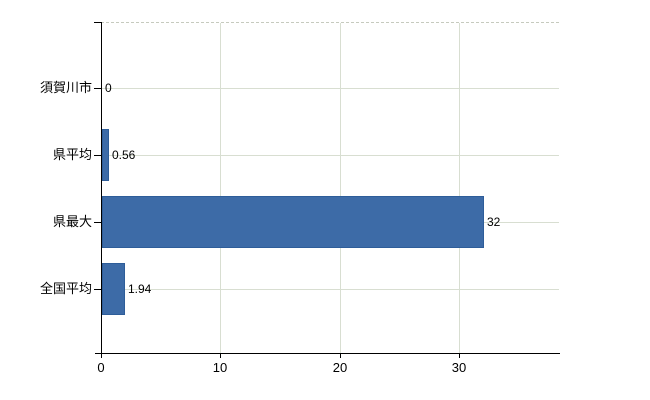 The width and height of the screenshot is (650, 400). What do you see at coordinates (72, 221) in the screenshot?
I see `category-label: 県最大` at bounding box center [72, 221].